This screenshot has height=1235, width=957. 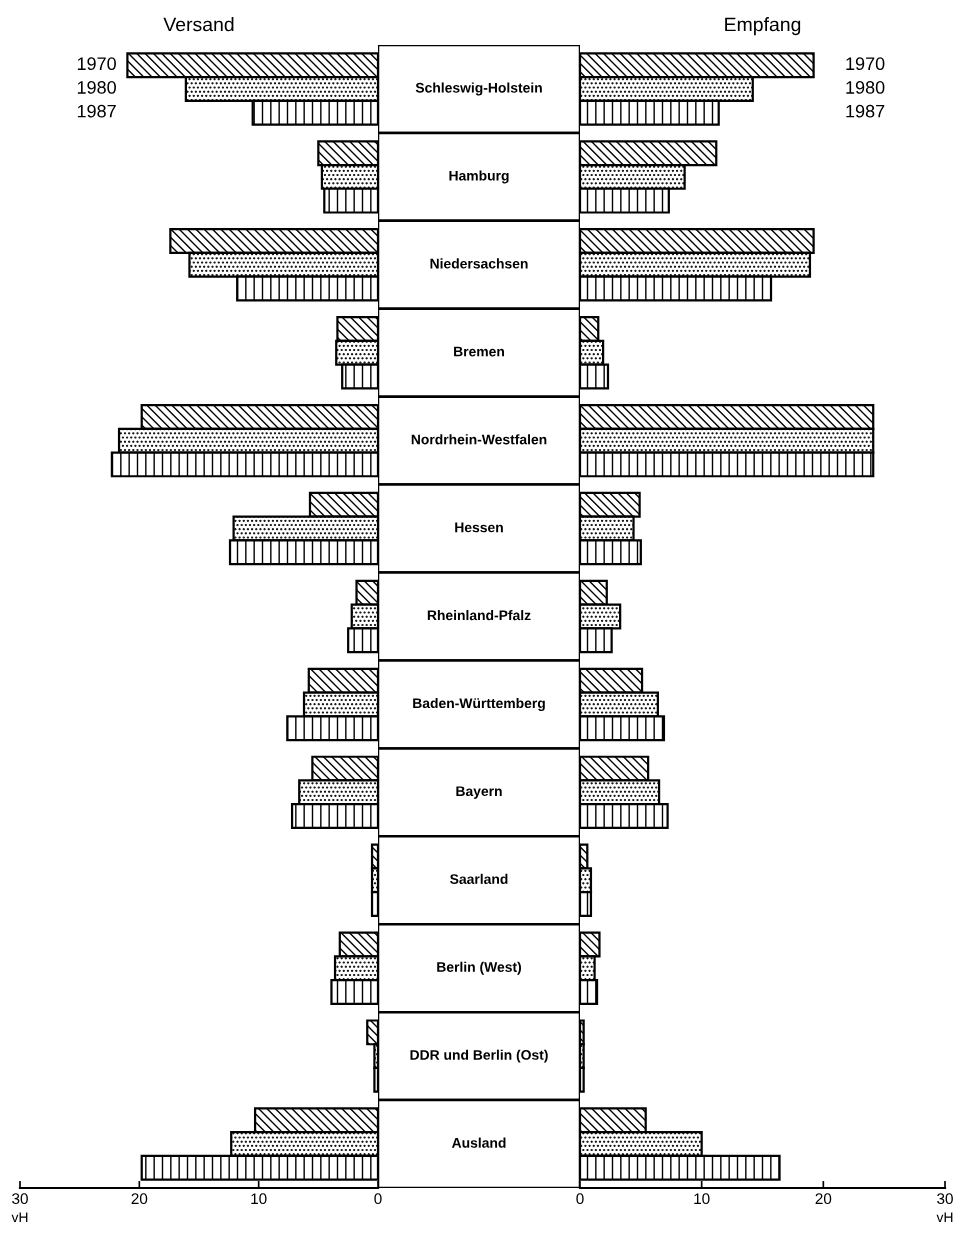 What do you see at coordinates (479, 878) in the screenshot?
I see `y-tick-label: Saarland` at bounding box center [479, 878].